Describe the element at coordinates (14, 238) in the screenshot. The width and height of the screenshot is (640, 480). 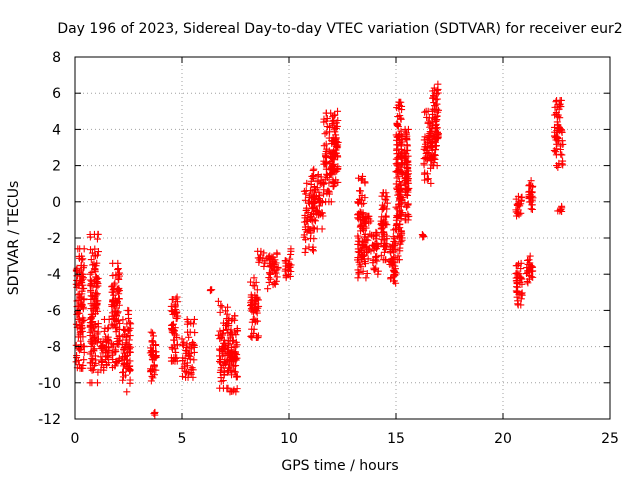
I see `y-axis-label: SDTVAR / TECUs` at that location.